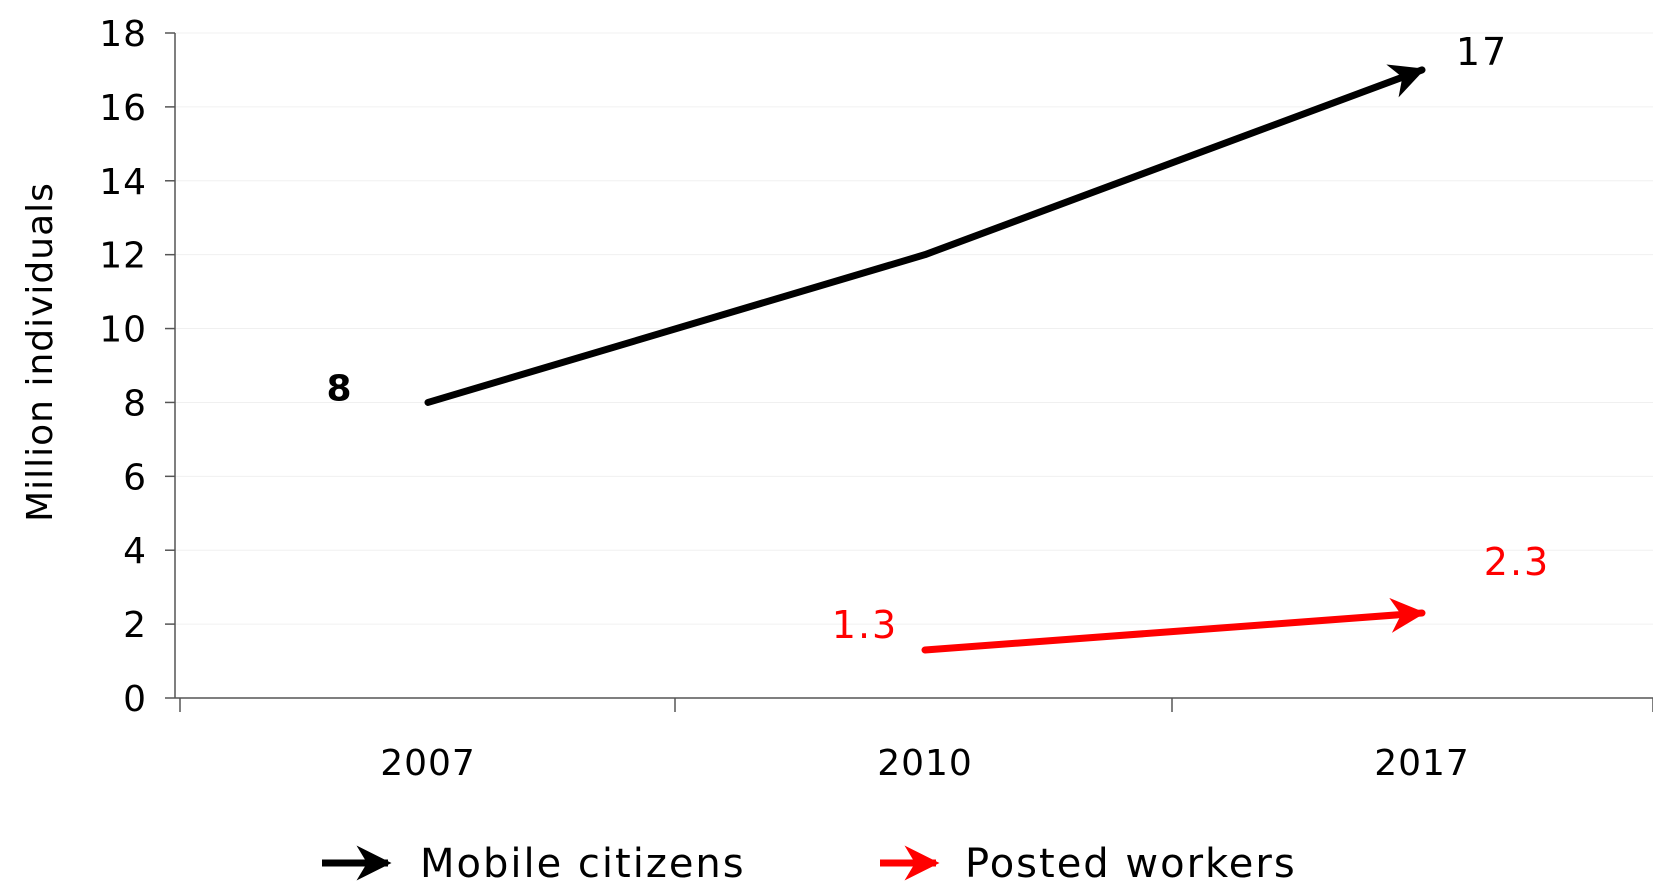 The image size is (1653, 885). Describe the element at coordinates (135, 699) in the screenshot. I see `y-tick-label-0: 0` at that location.